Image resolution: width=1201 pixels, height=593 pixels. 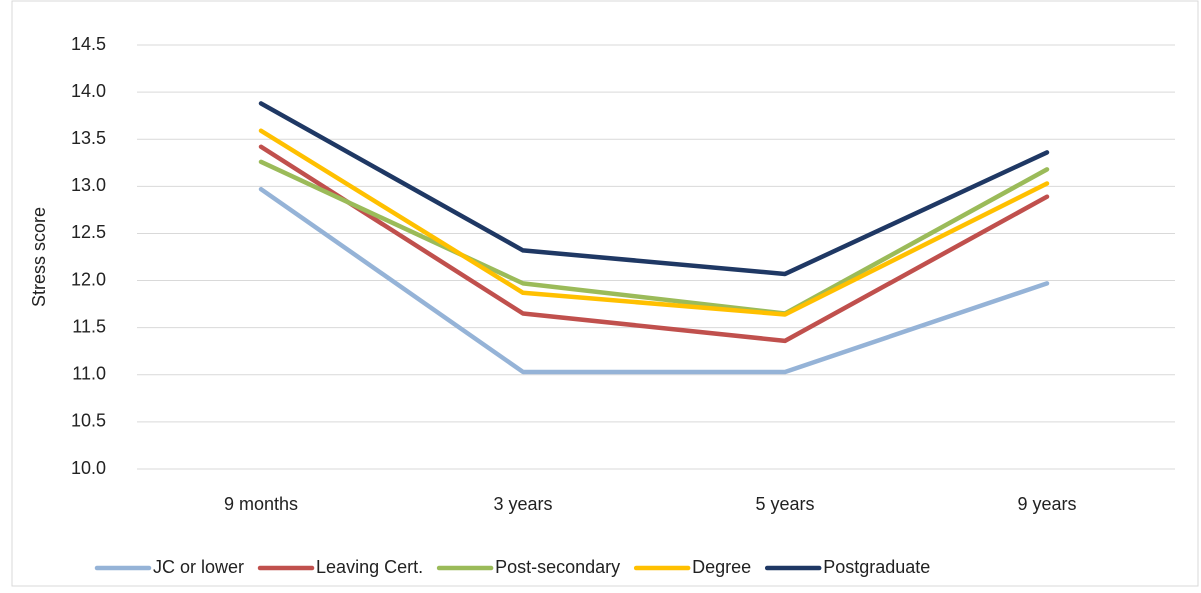 I want to click on y-tick-label: 14.0, so click(x=88, y=91).